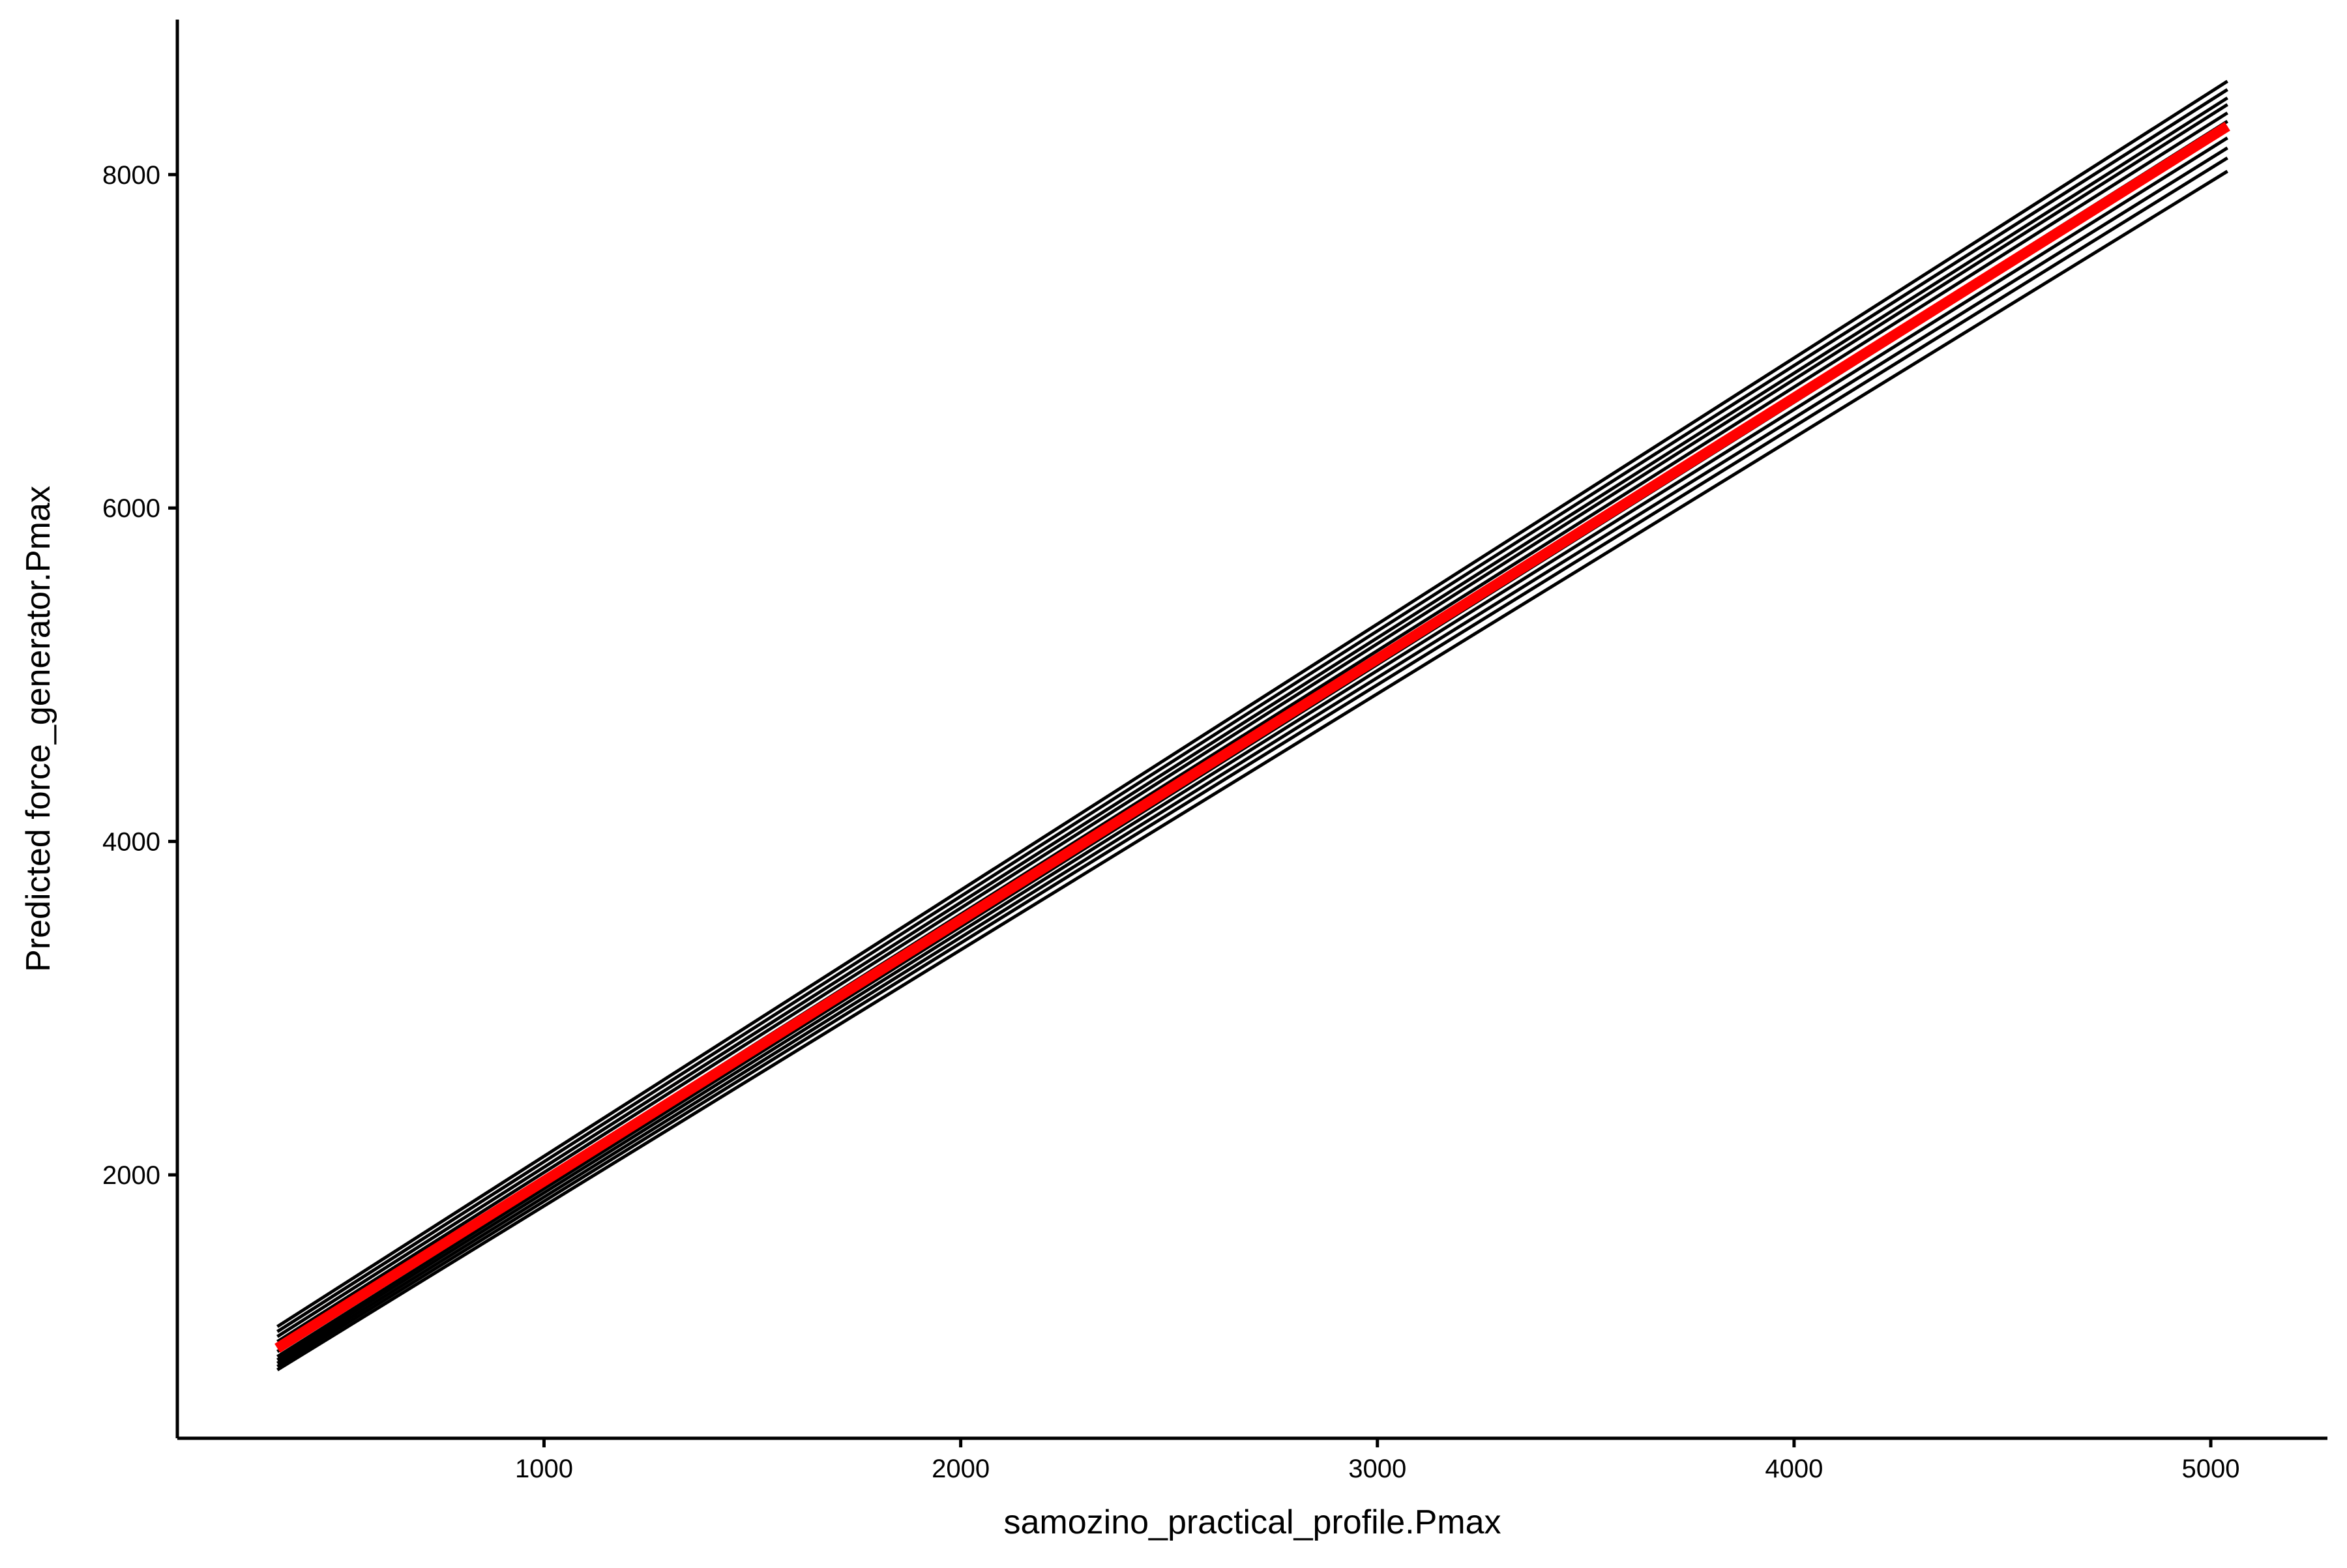 This screenshot has height=1568, width=2347. I want to click on x-tick-label: 3000, so click(1377, 1469).